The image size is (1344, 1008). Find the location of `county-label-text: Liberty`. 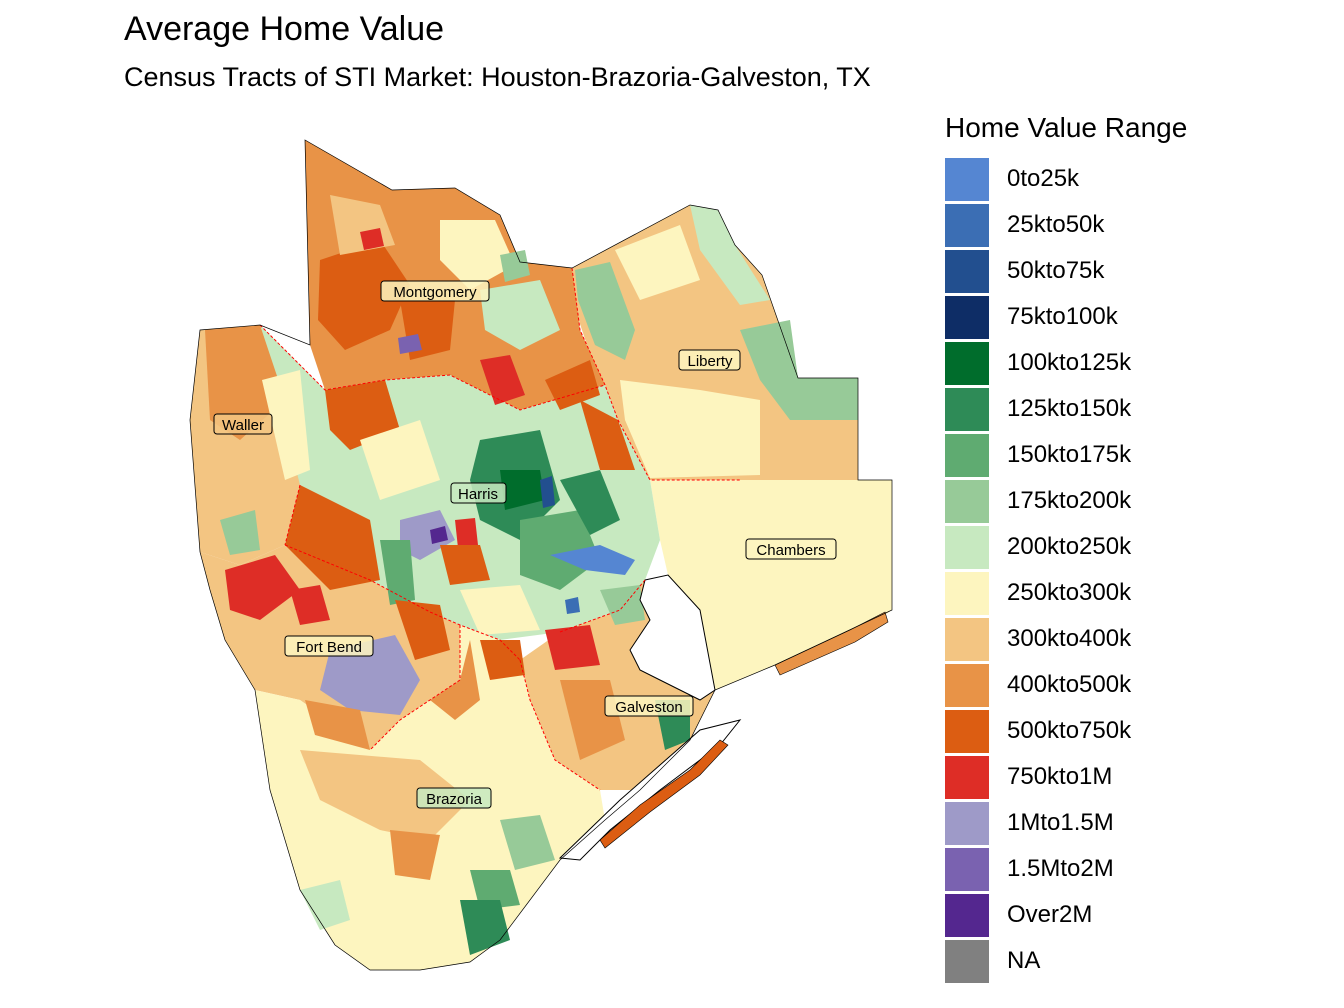

county-label-text: Liberty is located at coordinates (710, 361).